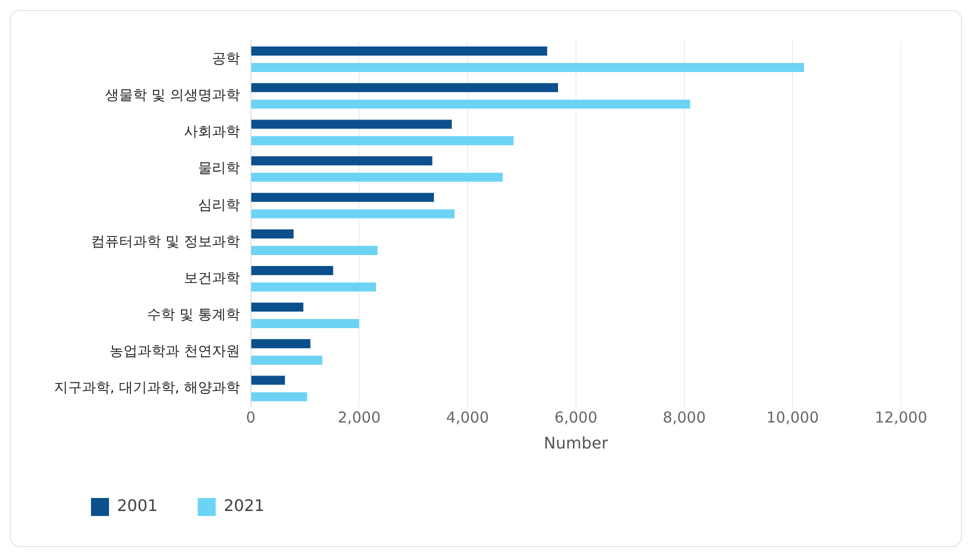 This screenshot has height=558, width=973. I want to click on y-tick-label: 심리학, so click(219, 205).